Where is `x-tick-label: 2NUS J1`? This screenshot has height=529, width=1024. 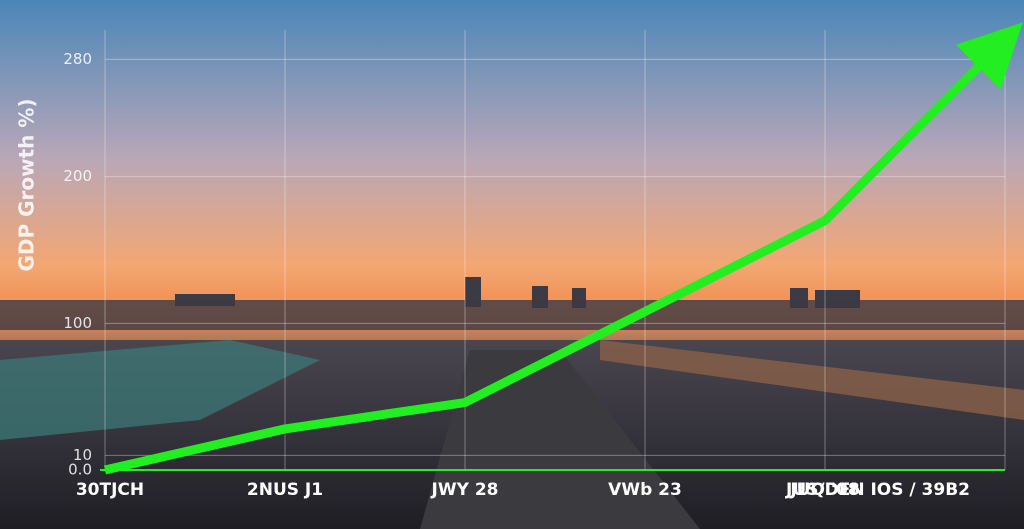 x-tick-label: 2NUS J1 is located at coordinates (285, 490).